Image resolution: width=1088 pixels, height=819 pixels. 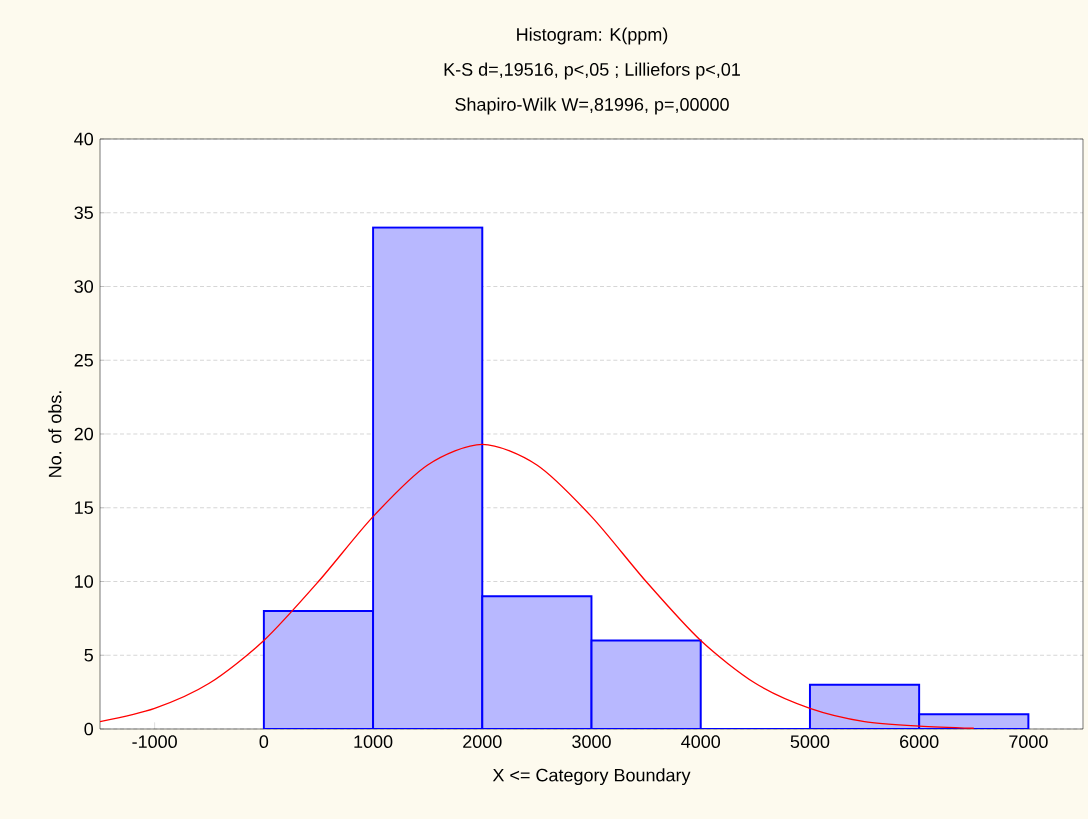 I want to click on y-tick-label: 25, so click(x=83, y=360).